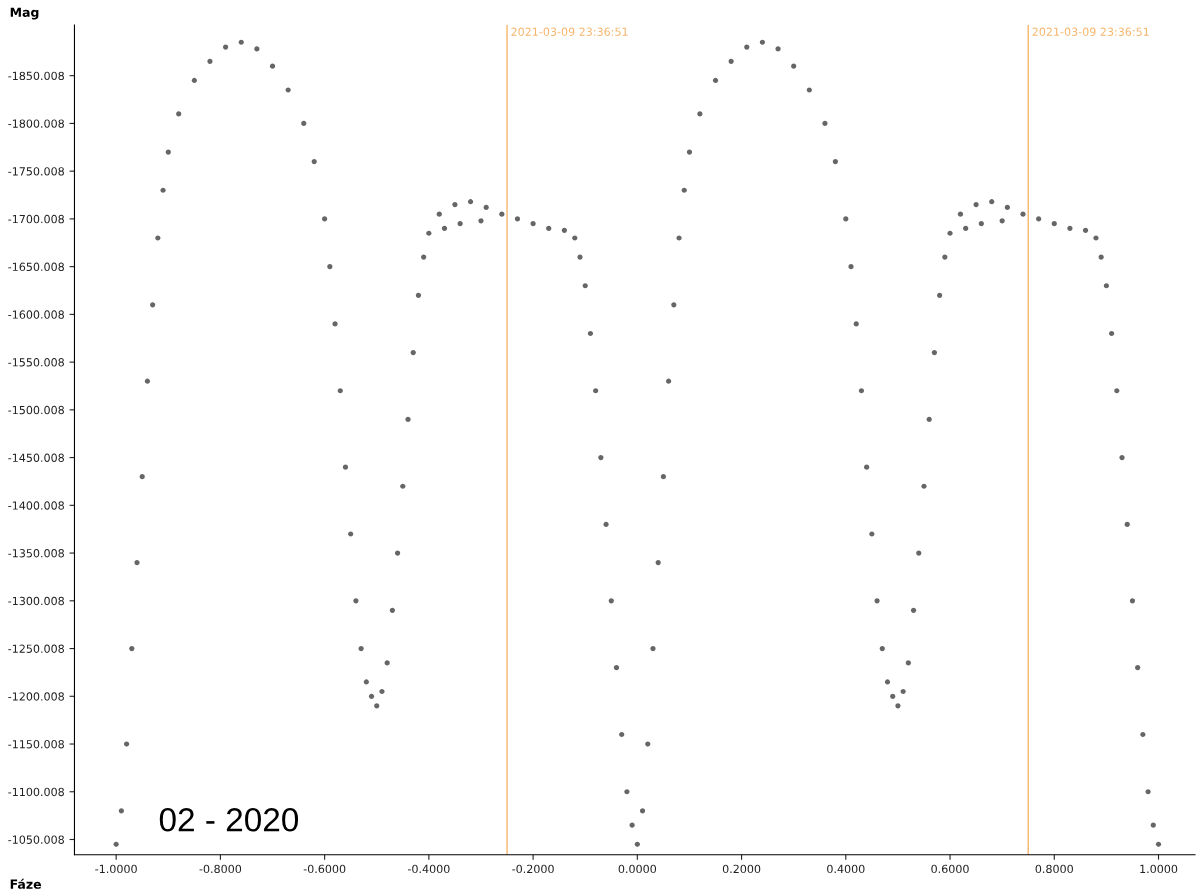 The width and height of the screenshot is (1201, 896). What do you see at coordinates (741, 869) in the screenshot?
I see `x-tick-label: 0.2000` at bounding box center [741, 869].